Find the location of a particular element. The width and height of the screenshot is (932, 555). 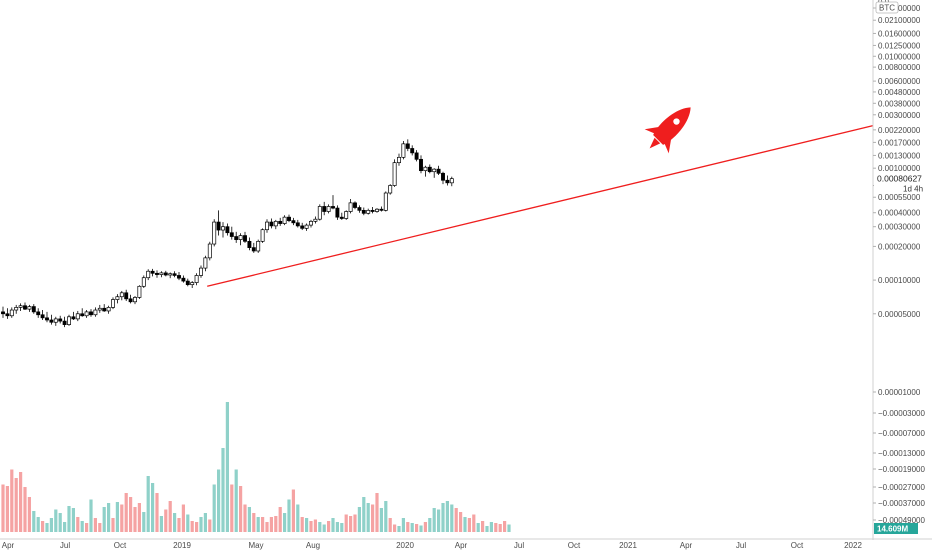

price-tick-label: 0.00480000 is located at coordinates (899, 92).